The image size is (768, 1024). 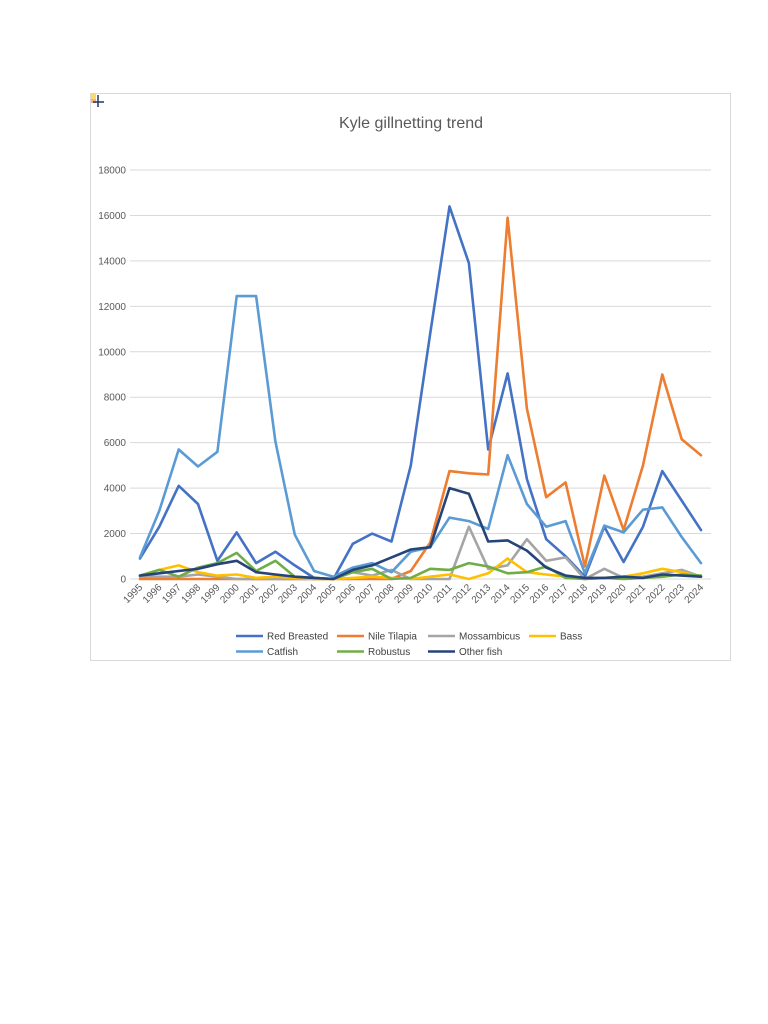 I want to click on y-tick-label: 12000, so click(x=112, y=307).